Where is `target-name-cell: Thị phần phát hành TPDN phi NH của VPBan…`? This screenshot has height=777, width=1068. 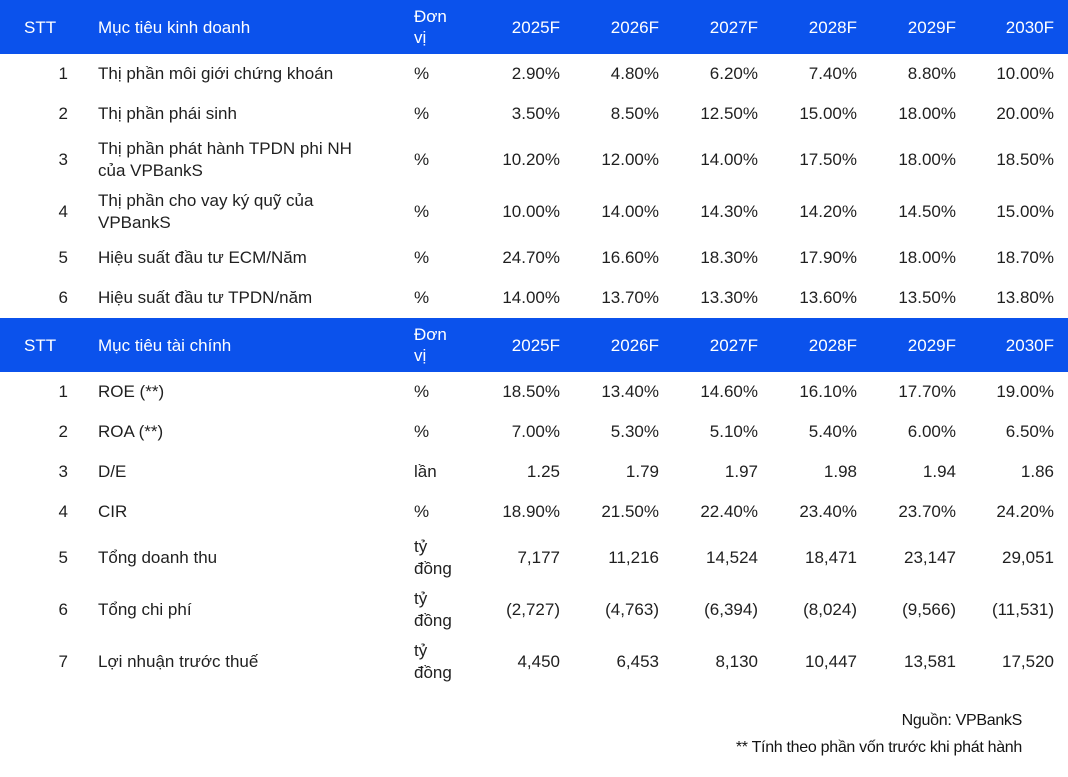 target-name-cell: Thị phần phát hành TPDN phi NH của VPBan… is located at coordinates (225, 159).